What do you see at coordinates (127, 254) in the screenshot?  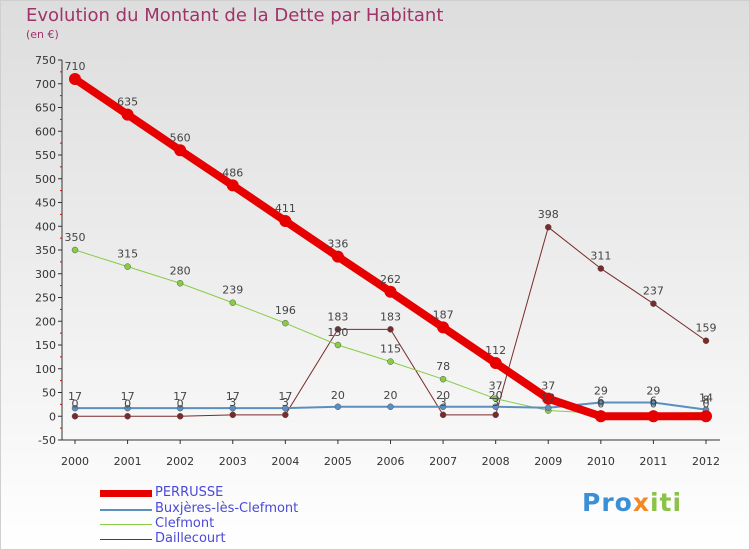 I see `data-label: 315` at bounding box center [127, 254].